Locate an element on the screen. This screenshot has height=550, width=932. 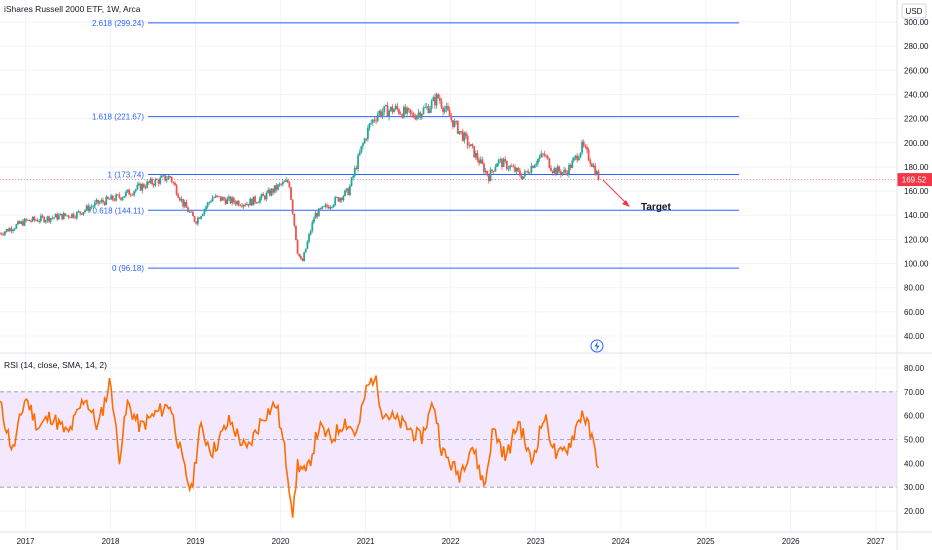
rsi-tick-label: 40.00 is located at coordinates (914, 463).